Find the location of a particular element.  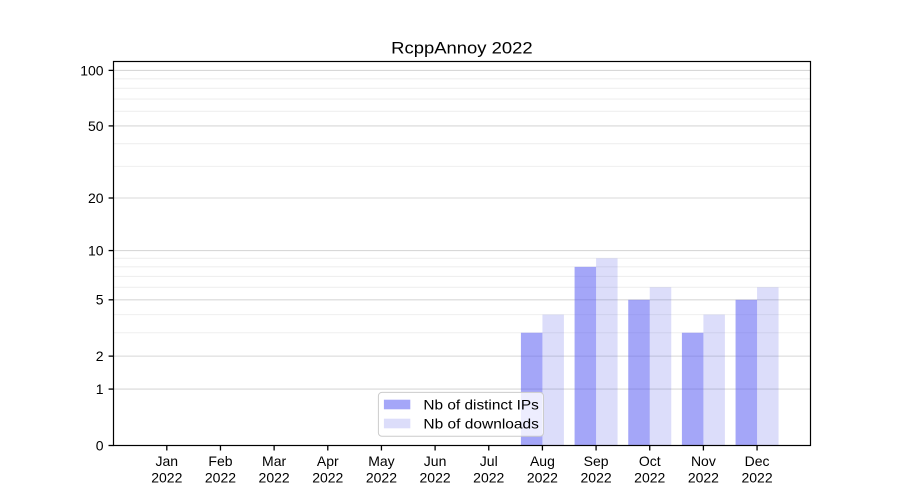

svg-text: 5 is located at coordinates (100, 300).